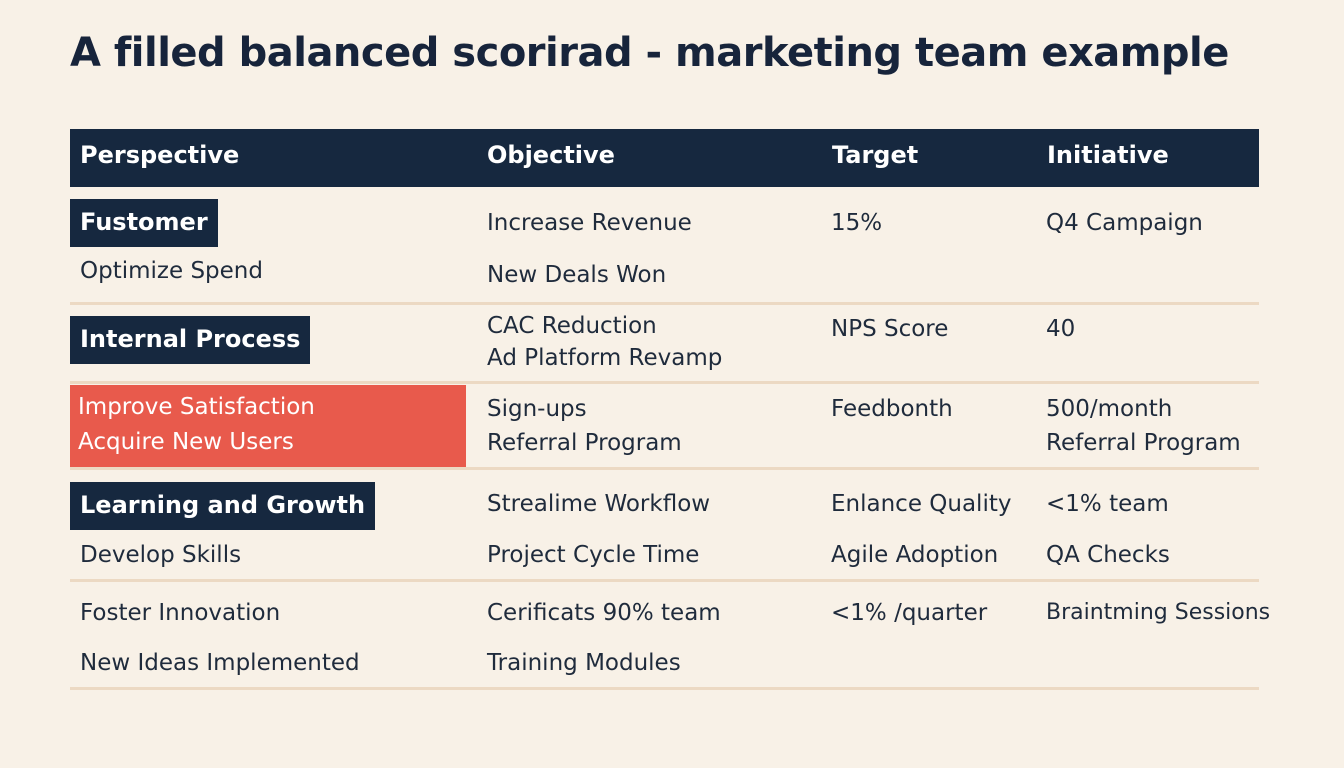 Image resolution: width=1344 pixels, height=768 pixels. I want to click on table-cell: Enlance Quality, so click(921, 504).